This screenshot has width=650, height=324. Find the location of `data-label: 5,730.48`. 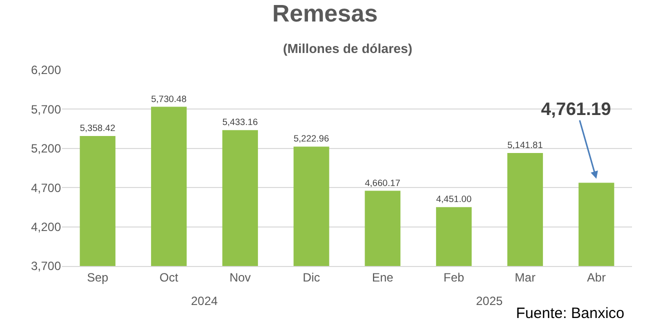

data-label: 5,730.48 is located at coordinates (169, 99).